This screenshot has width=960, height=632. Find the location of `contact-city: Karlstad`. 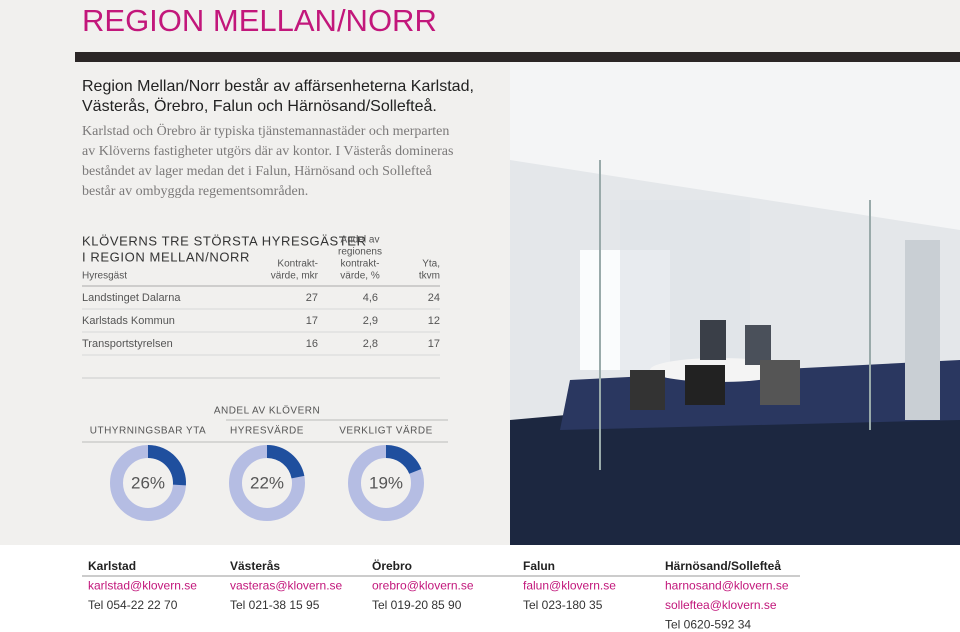

contact-city: Karlstad is located at coordinates (112, 566).